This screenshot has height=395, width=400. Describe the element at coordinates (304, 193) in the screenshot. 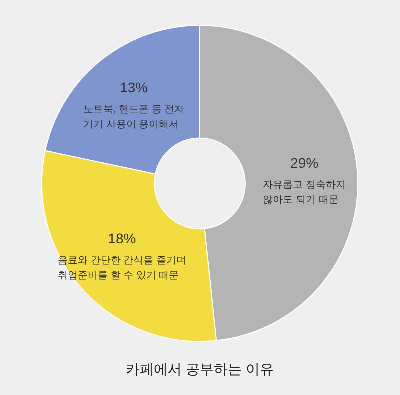

I see `slice-label: 자유롭고 정숙하지 않아도 되기 때문` at that location.